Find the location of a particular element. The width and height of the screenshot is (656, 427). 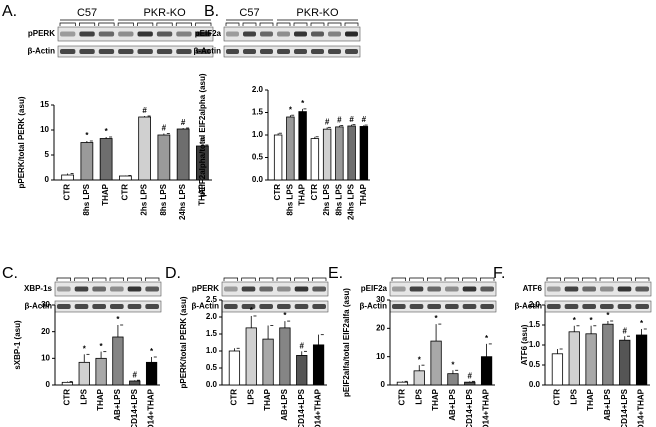

x-tick-label: CTR is located at coordinates (67, 397).